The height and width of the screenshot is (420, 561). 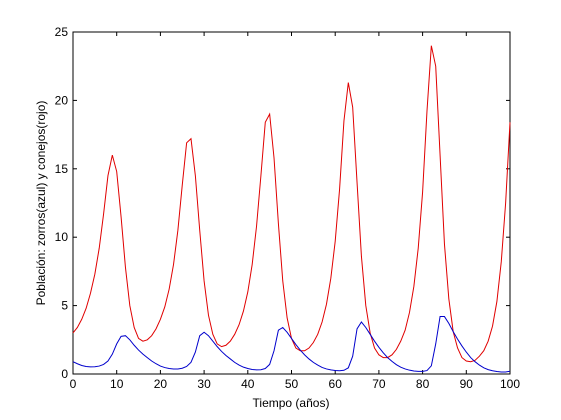 I want to click on x-tick-label: 100, so click(x=510, y=384).